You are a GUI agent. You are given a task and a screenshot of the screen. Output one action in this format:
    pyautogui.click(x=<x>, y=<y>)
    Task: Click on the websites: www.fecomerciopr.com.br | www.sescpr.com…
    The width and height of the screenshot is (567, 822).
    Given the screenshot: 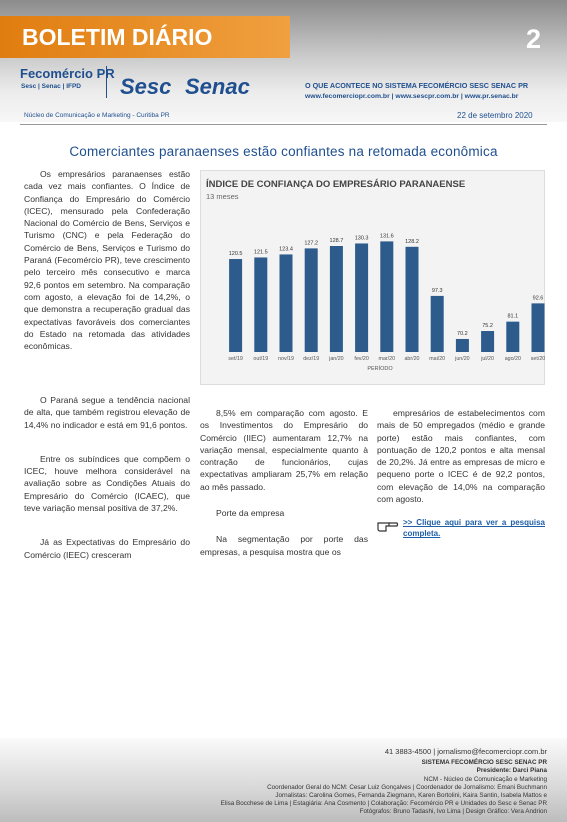 What is the action you would take?
    pyautogui.click(x=412, y=96)
    